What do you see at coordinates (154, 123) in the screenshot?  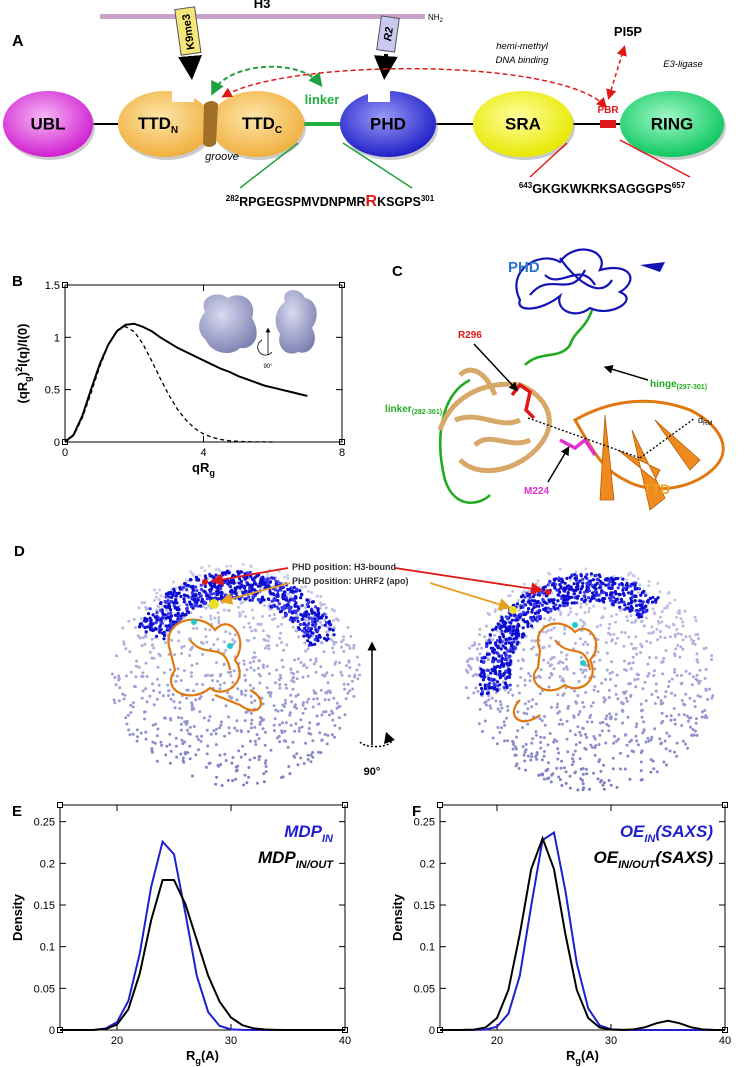 I see `ttdn-main: TTD` at bounding box center [154, 123].